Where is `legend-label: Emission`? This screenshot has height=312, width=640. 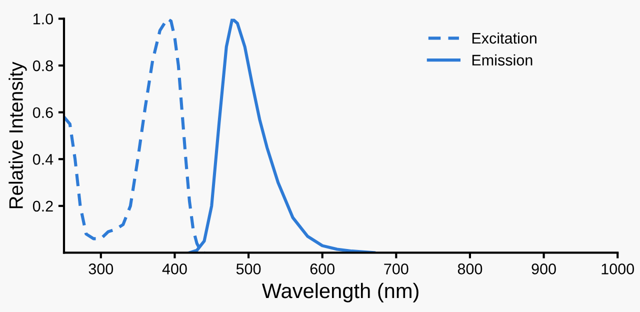 legend-label: Emission is located at coordinates (502, 60).